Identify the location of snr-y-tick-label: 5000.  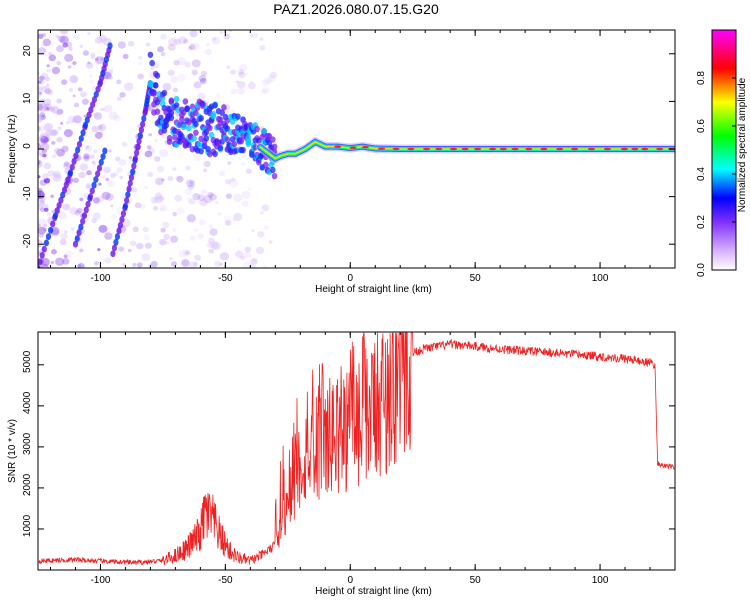
(27, 361).